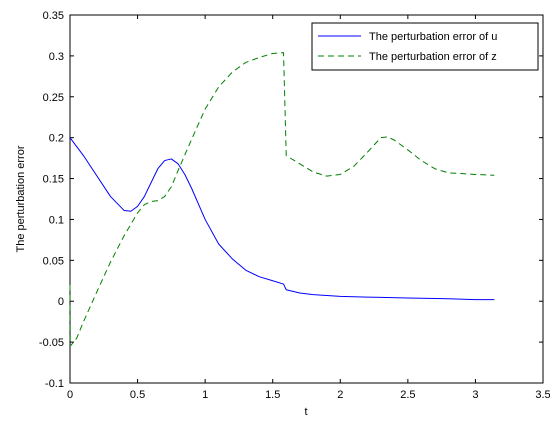  I want to click on y-tick-label: 0, so click(61, 302).